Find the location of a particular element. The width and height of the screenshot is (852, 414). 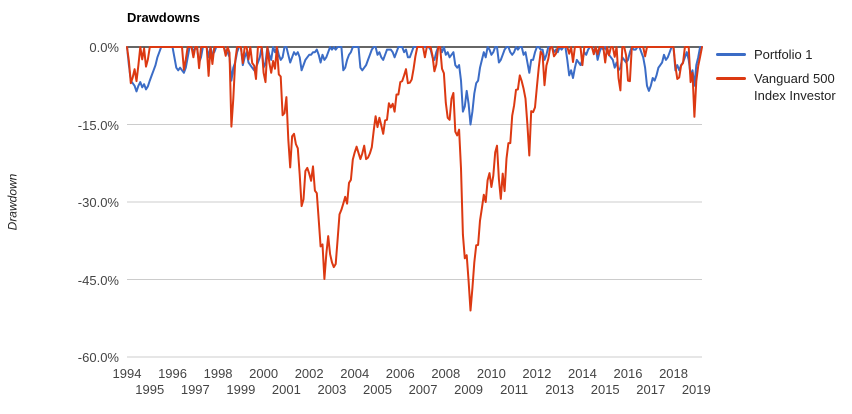

legend-item-portfolio-1: Portfolio 1 is located at coordinates (782, 54).